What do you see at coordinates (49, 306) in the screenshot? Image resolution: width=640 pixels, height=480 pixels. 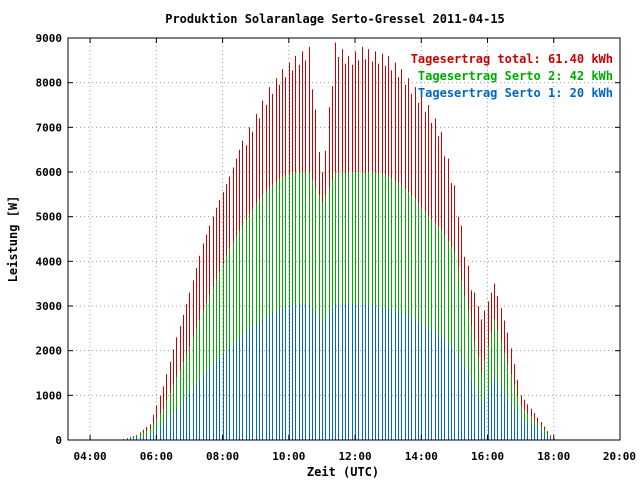 I see `y-tick-label: 3000` at bounding box center [49, 306].